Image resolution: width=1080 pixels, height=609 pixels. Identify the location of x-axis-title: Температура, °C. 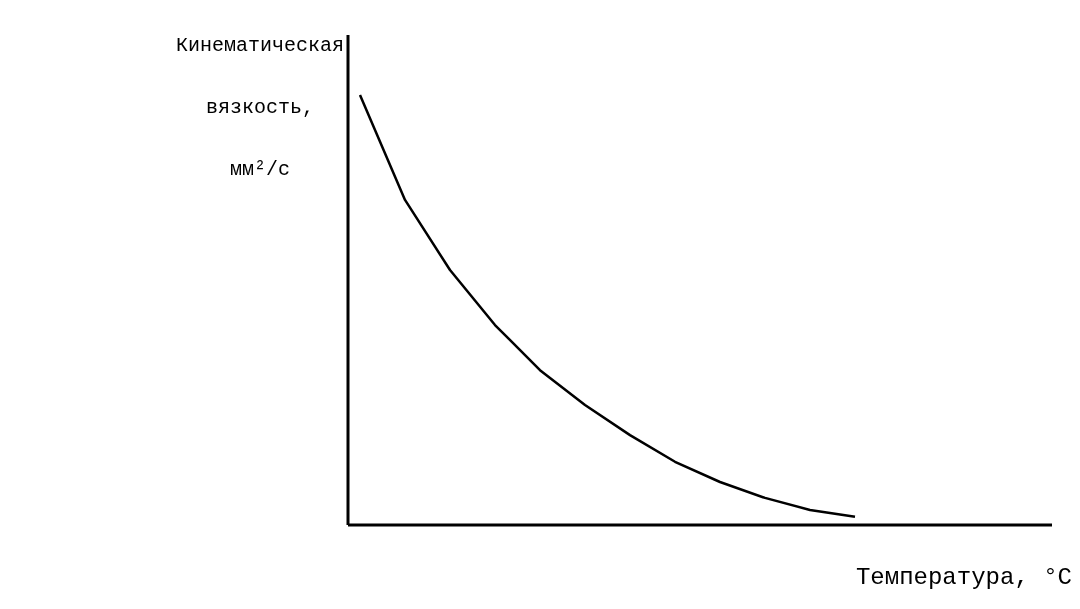
(963, 577).